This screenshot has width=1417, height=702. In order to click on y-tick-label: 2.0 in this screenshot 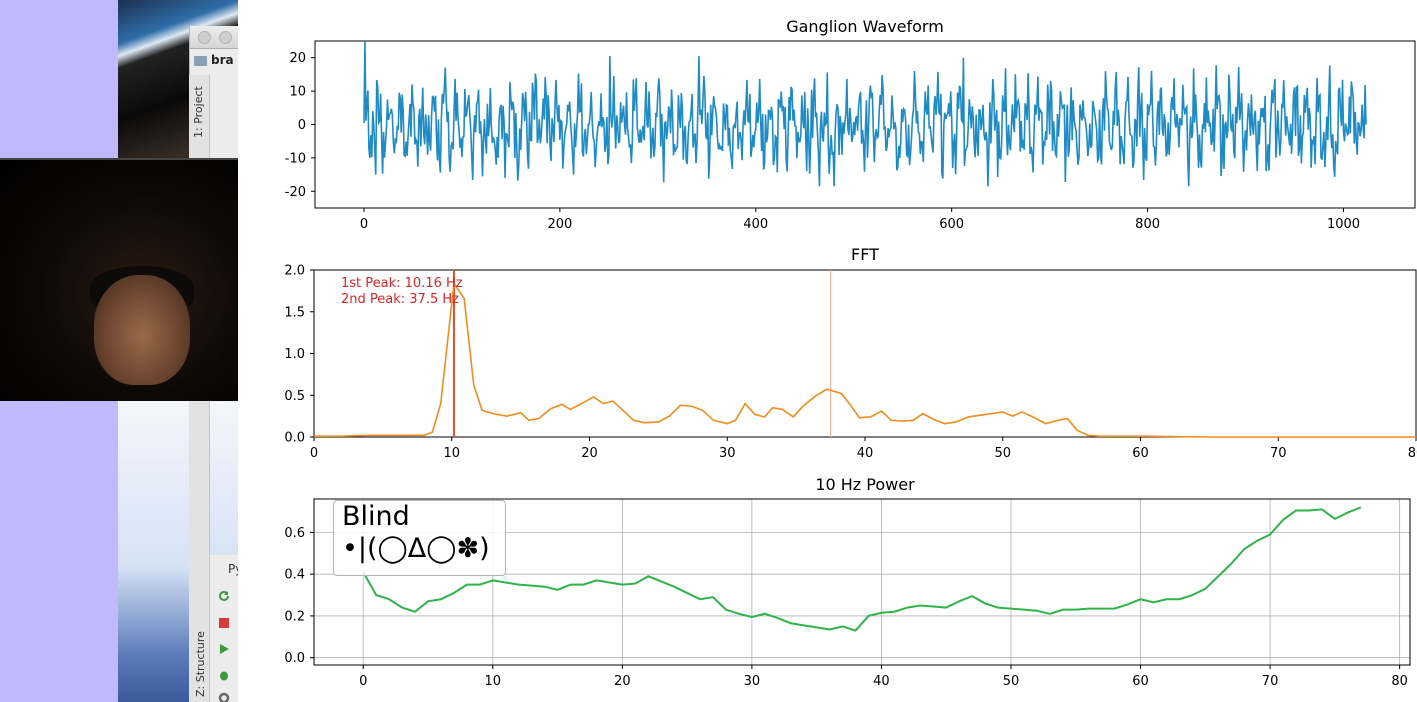, I will do `click(294, 271)`.